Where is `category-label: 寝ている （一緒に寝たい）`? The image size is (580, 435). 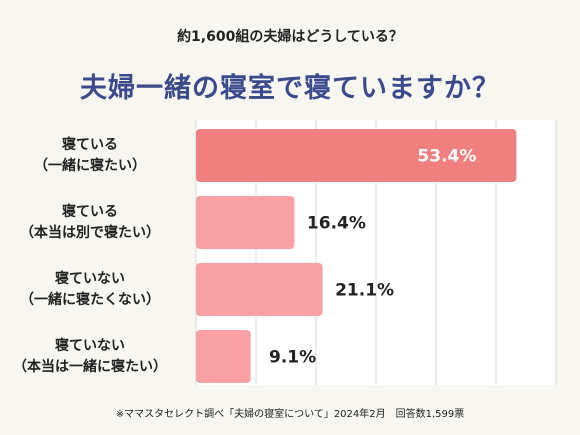
category-label: 寝ている （一緒に寝たい） is located at coordinates (90, 156).